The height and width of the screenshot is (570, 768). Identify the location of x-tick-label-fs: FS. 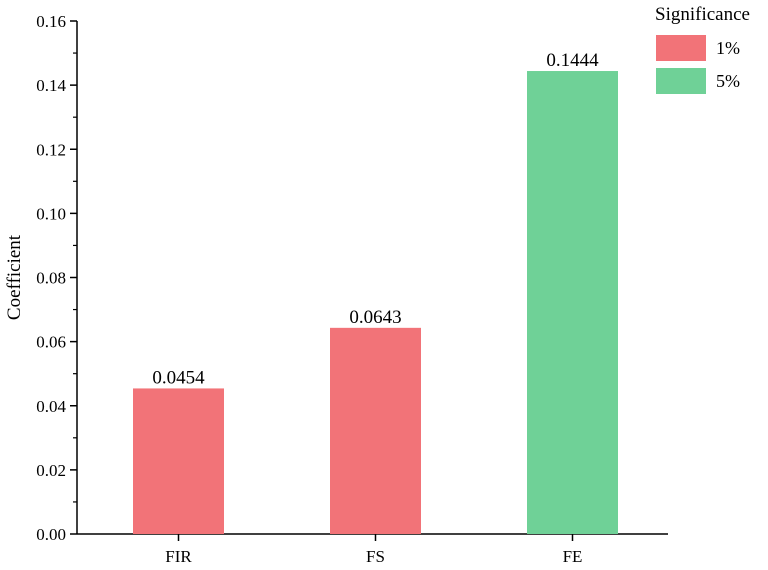
(375, 556).